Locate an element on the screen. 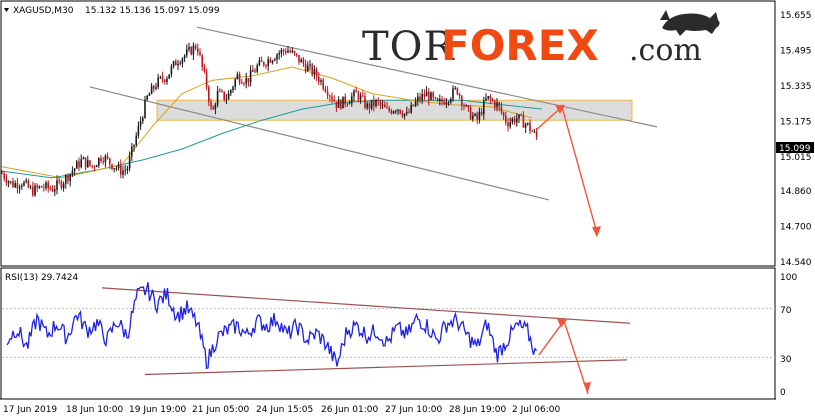 The height and width of the screenshot is (419, 815). time-tick-19jun: 19 Jun 19:00 is located at coordinates (157, 410).